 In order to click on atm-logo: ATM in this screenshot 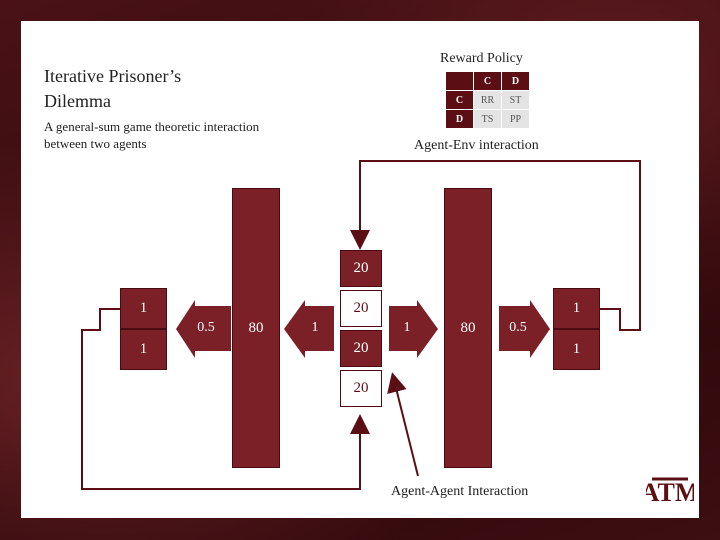, I will do `click(670, 492)`.